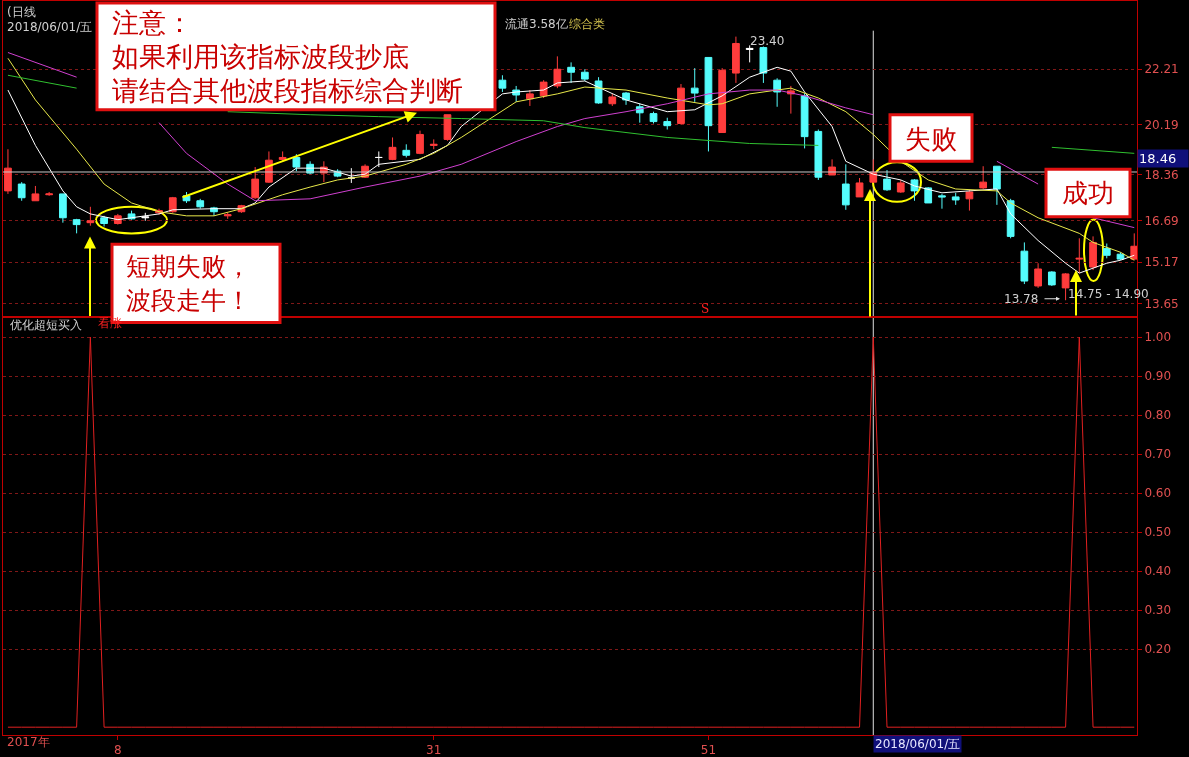  I want to click on ref-line-label: 2018/06/01/五, so click(918, 744).